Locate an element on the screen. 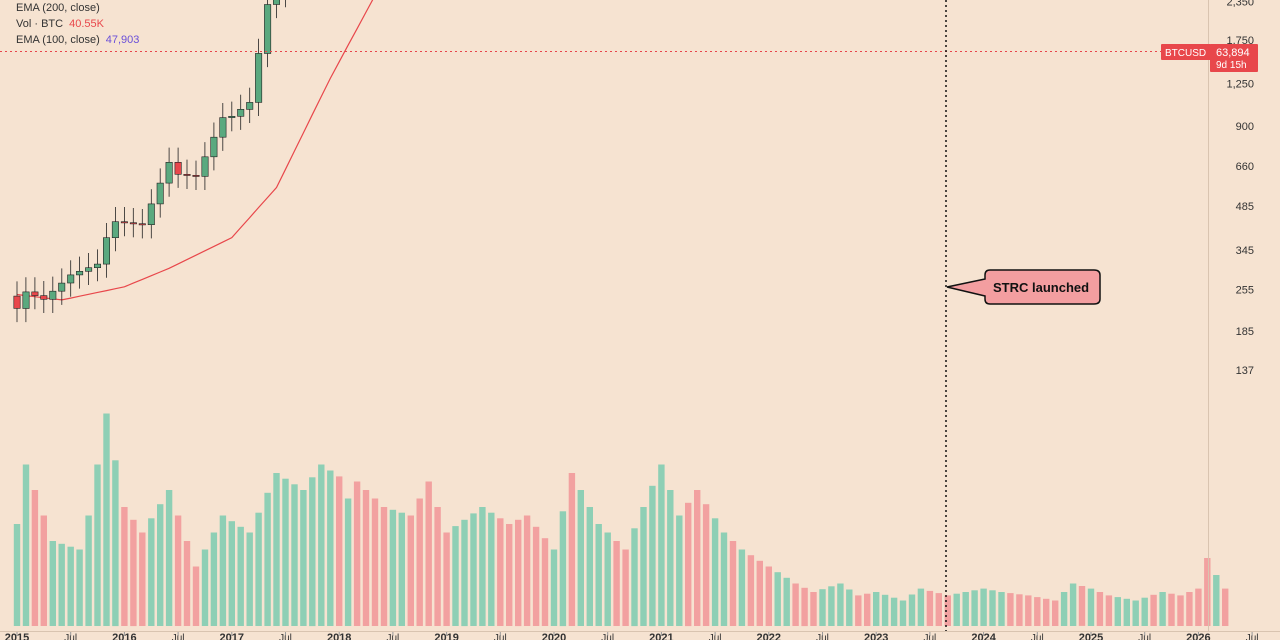 Image resolution: width=1280 pixels, height=640 pixels. time-tick-label: 2019 is located at coordinates (446, 636).